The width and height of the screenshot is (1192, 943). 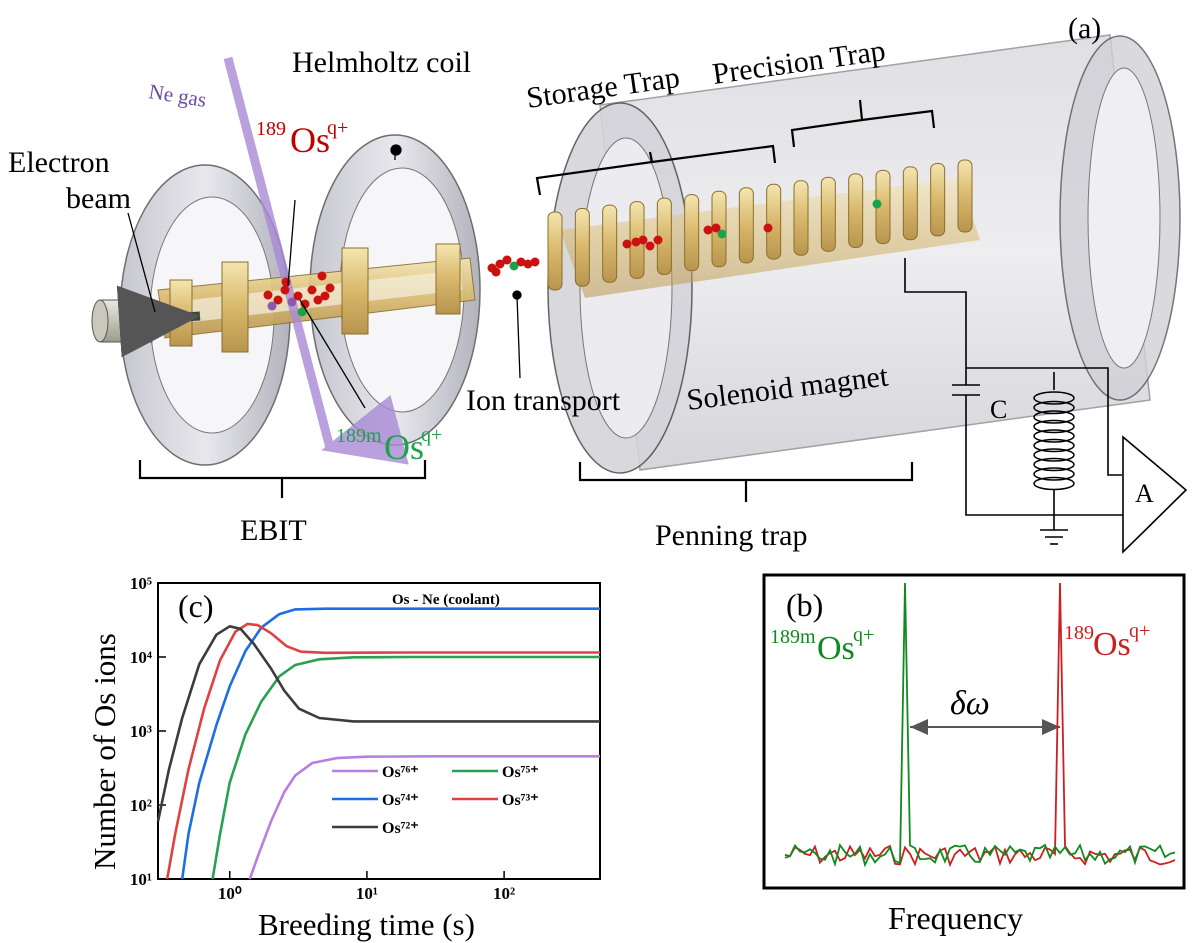 What do you see at coordinates (746, 482) in the screenshot?
I see `bracket-penning` at bounding box center [746, 482].